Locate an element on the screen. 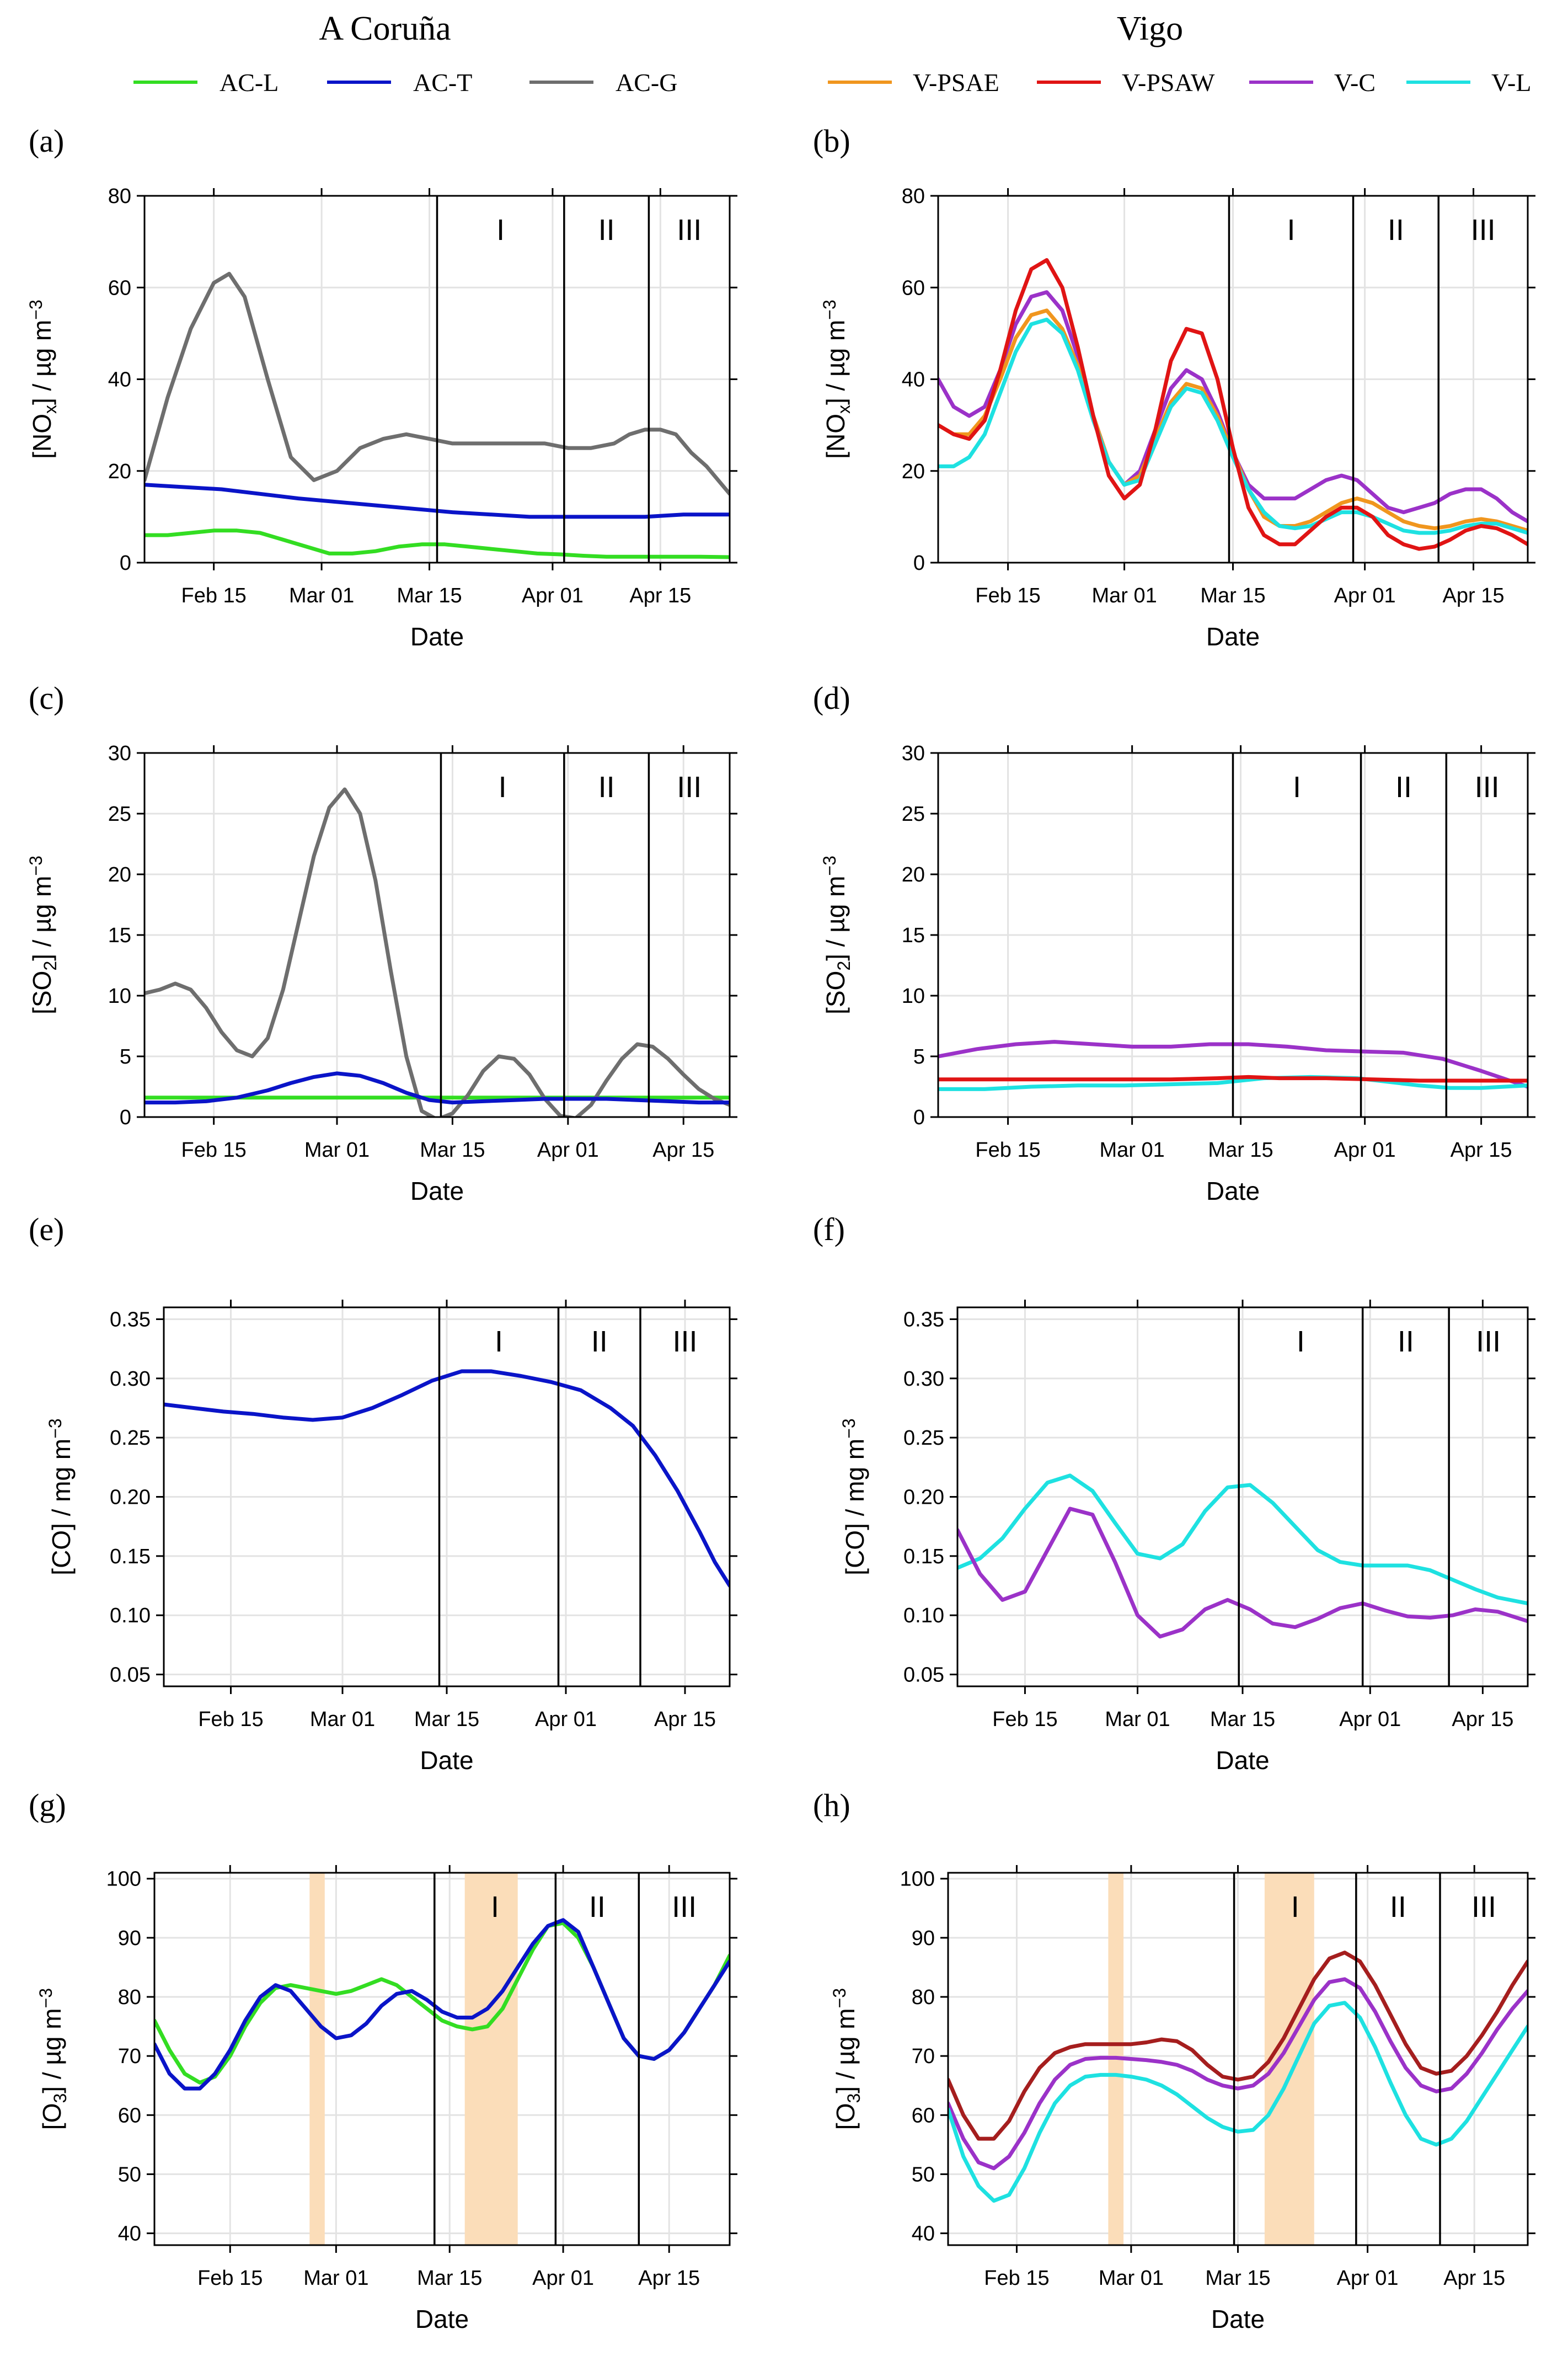 This screenshot has width=1568, height=2356. legend-label-ac-t: AC-T is located at coordinates (443, 82).